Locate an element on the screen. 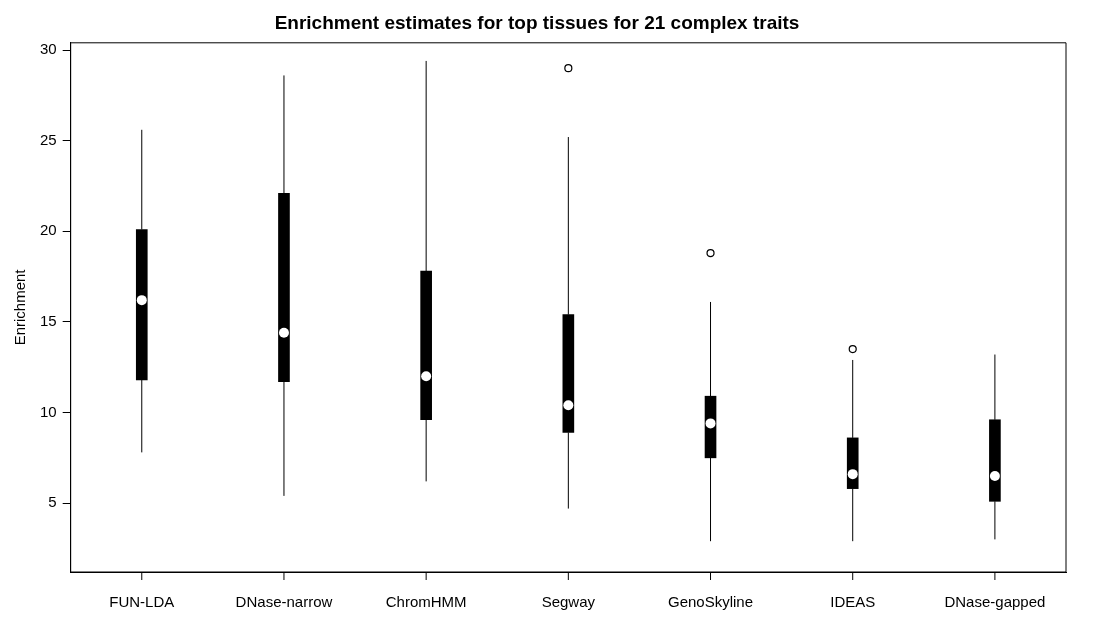 The image size is (1094, 634). x-tick-label: Segway is located at coordinates (568, 602).